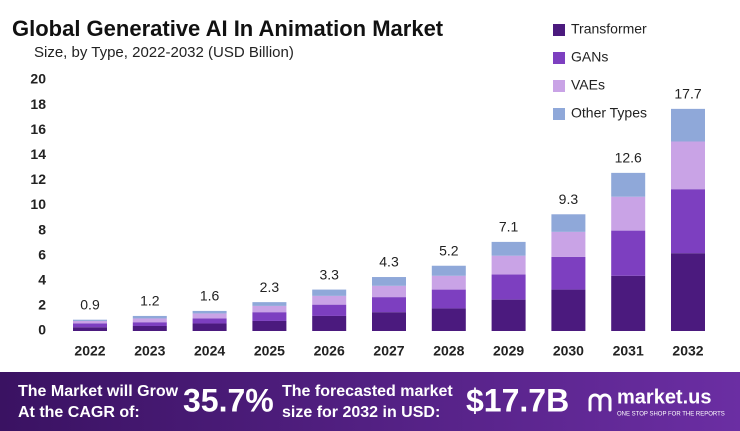 This screenshot has height=431, width=740. I want to click on y-tick-label: 8, so click(42, 229).